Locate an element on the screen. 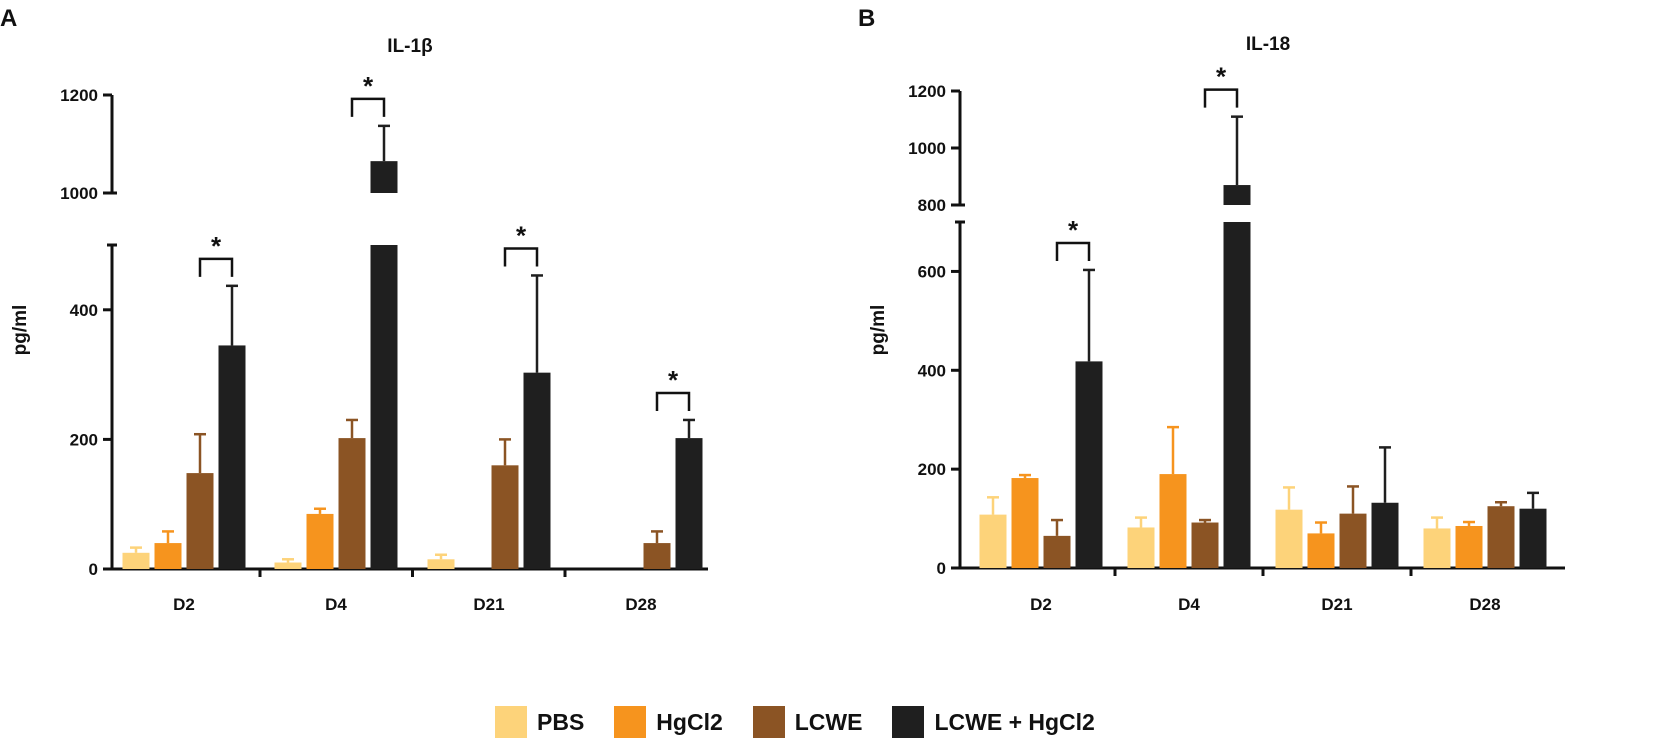 This screenshot has height=740, width=1680. panel-b-bar-lcwe-hgcl2-d2 is located at coordinates (1089, 464).